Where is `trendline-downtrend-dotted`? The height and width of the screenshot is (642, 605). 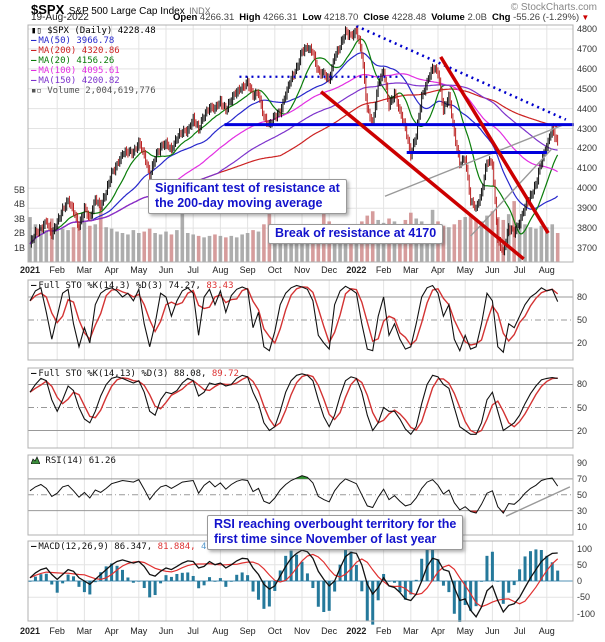 trendline-downtrend-dotted is located at coordinates (461, 72).